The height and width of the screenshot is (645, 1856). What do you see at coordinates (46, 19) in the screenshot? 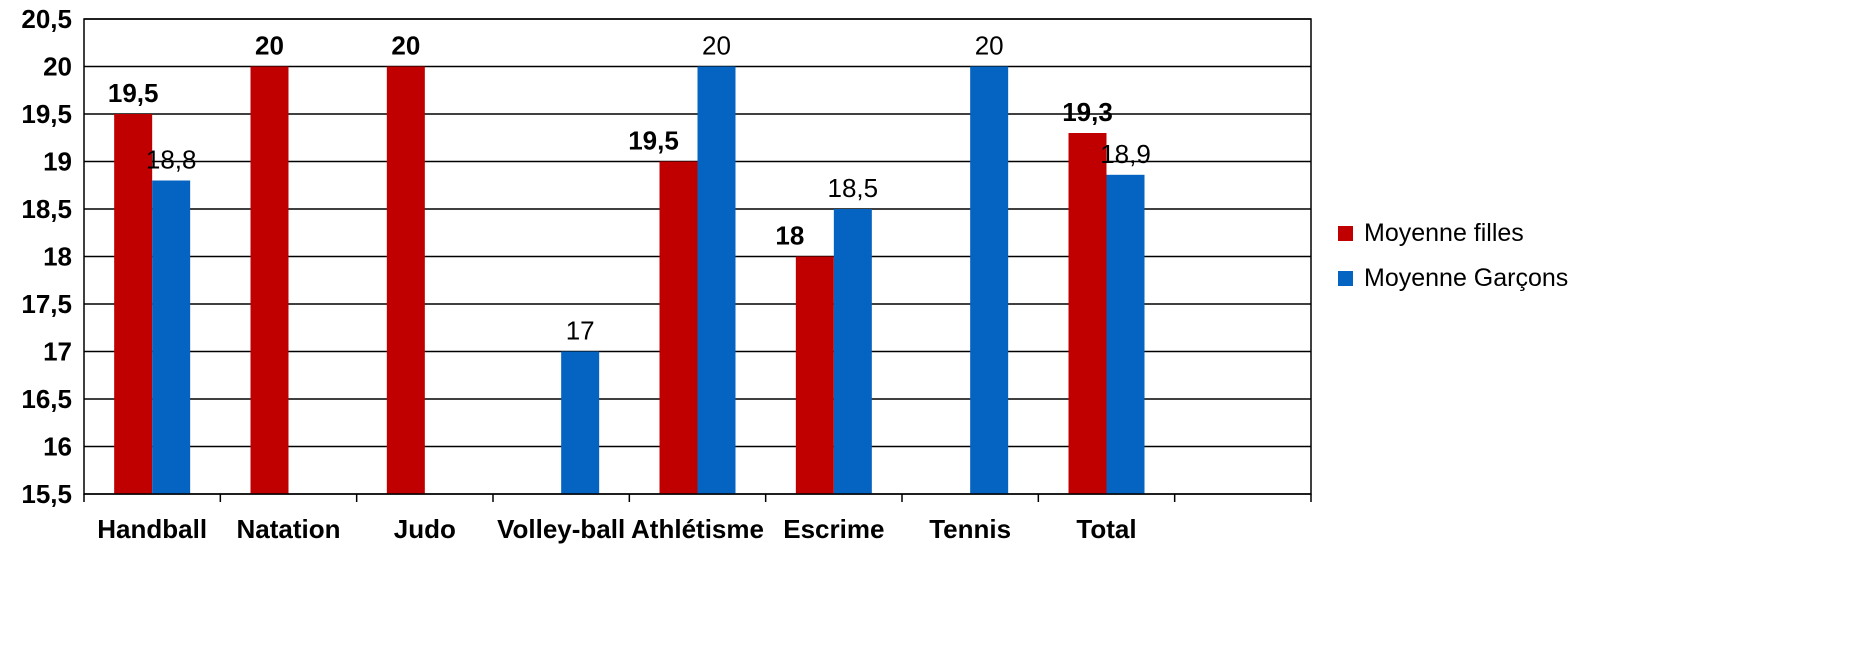
I see `y-tick-label: 20,5` at bounding box center [46, 19].